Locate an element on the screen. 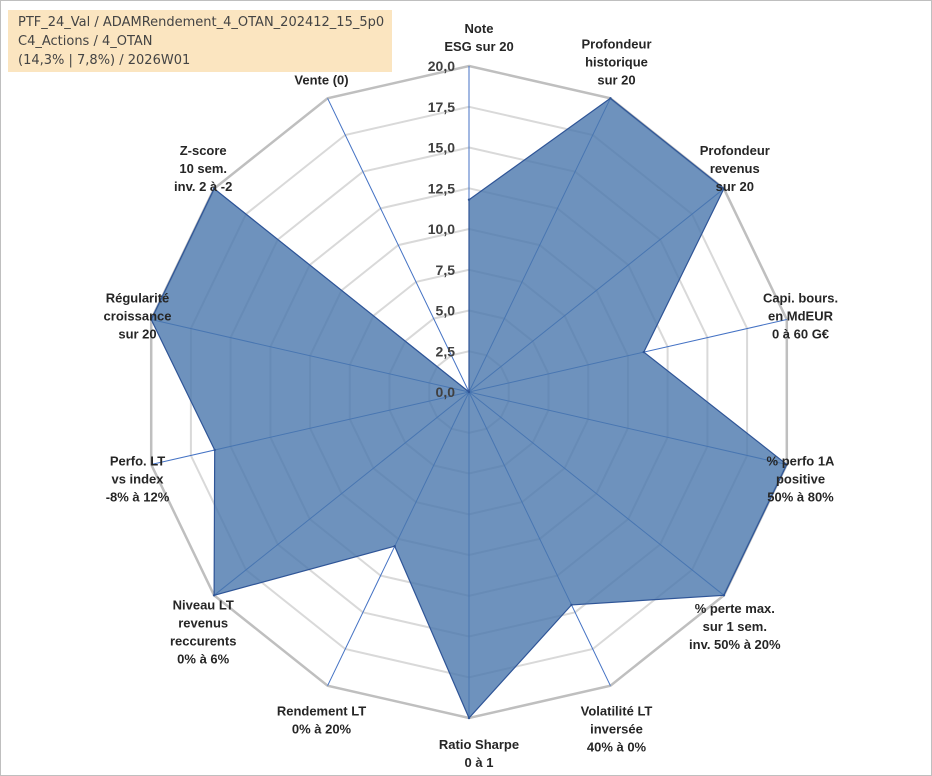 The image size is (932, 776). tick-labels: 0,0 2,5 5,0 7,5 10,0 12,5 15,0 17,5 20,0 is located at coordinates (441, 229).